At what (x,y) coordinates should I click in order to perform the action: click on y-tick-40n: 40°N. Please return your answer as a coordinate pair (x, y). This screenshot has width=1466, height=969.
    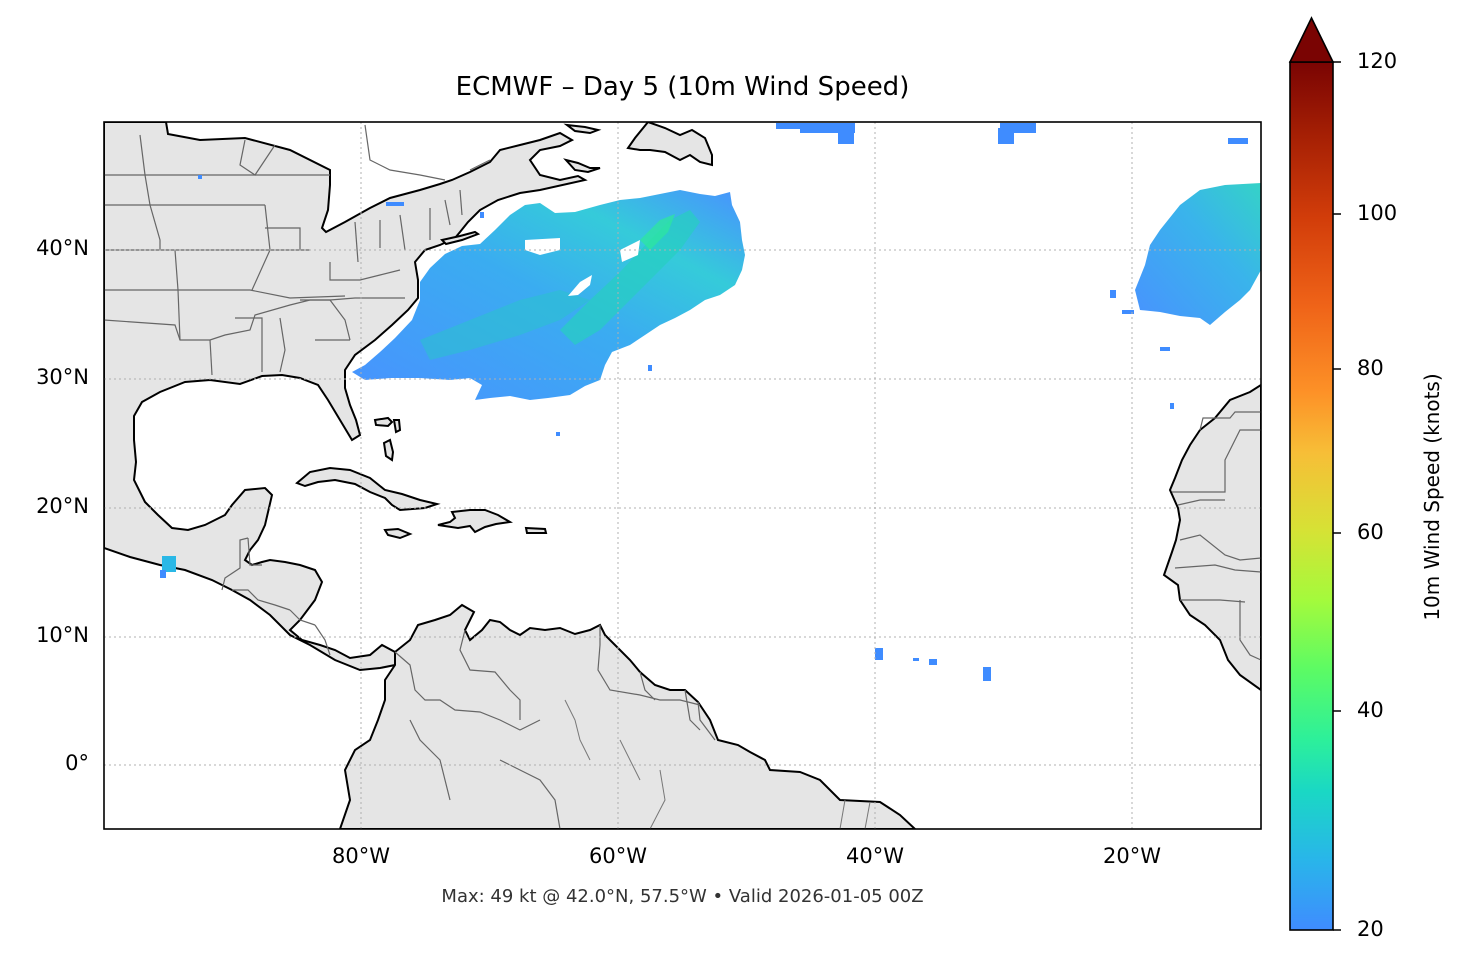
    Looking at the image, I should click on (62, 248).